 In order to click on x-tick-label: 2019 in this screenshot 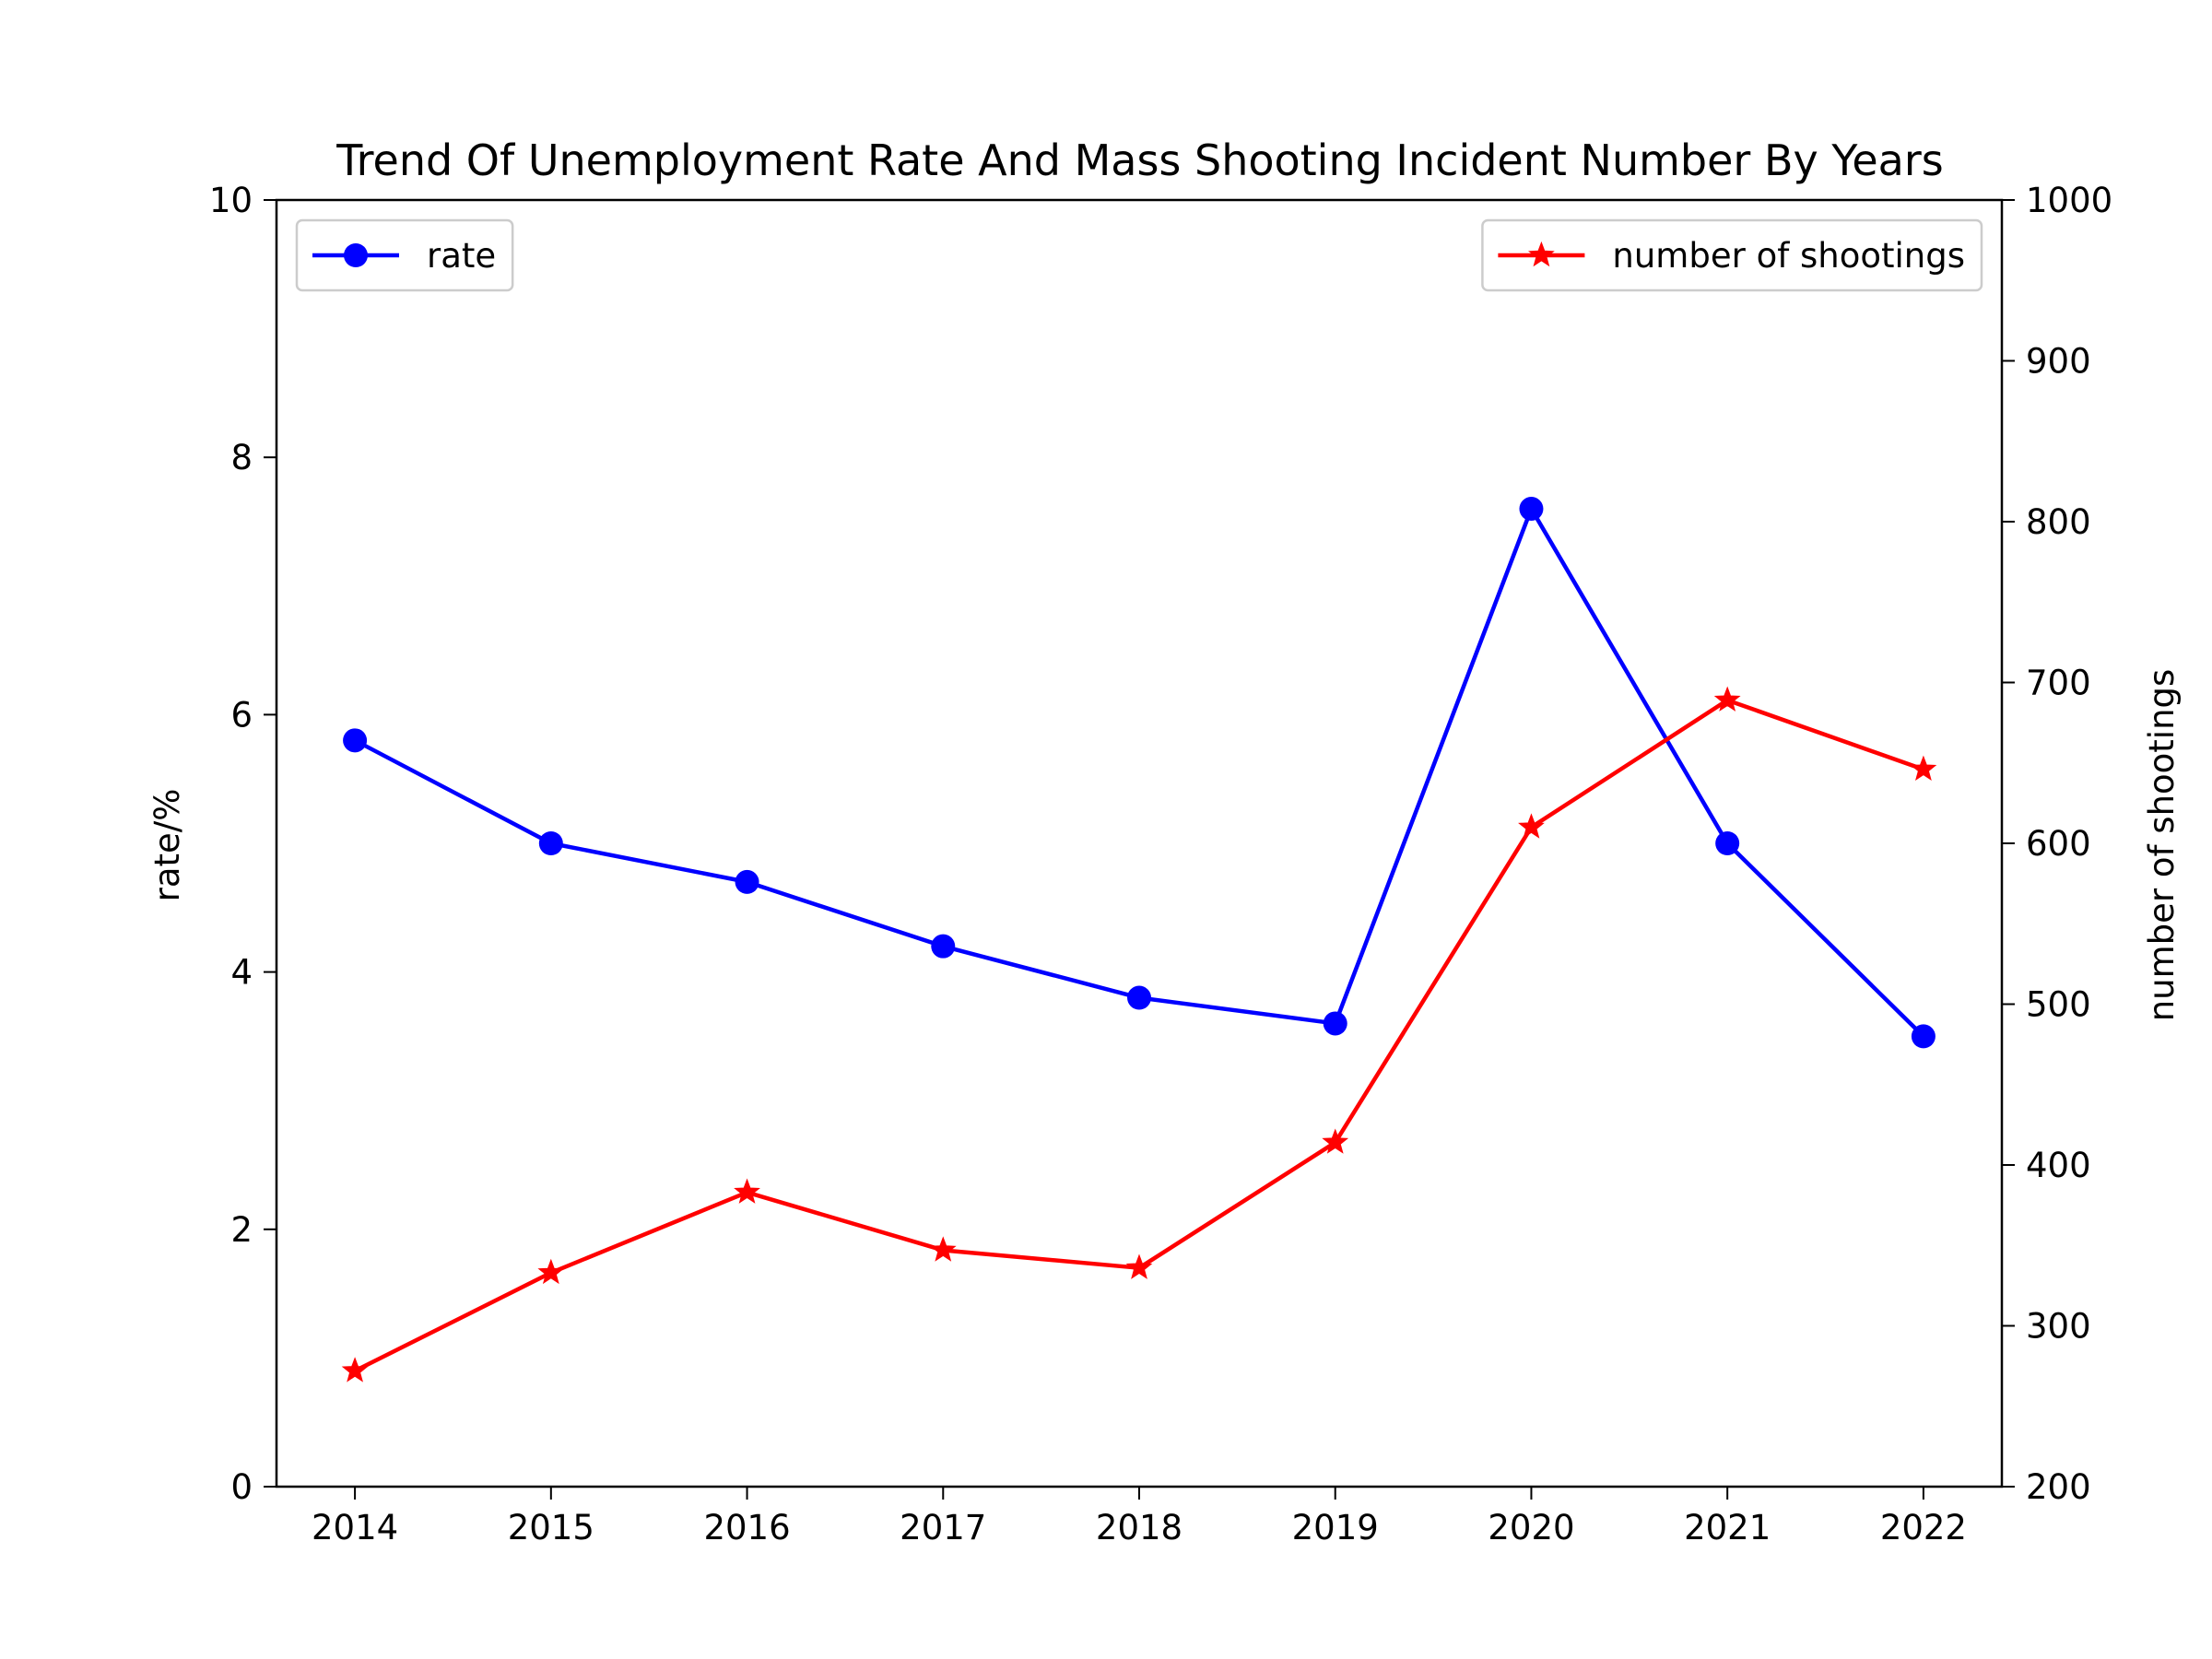, I will do `click(1335, 1527)`.